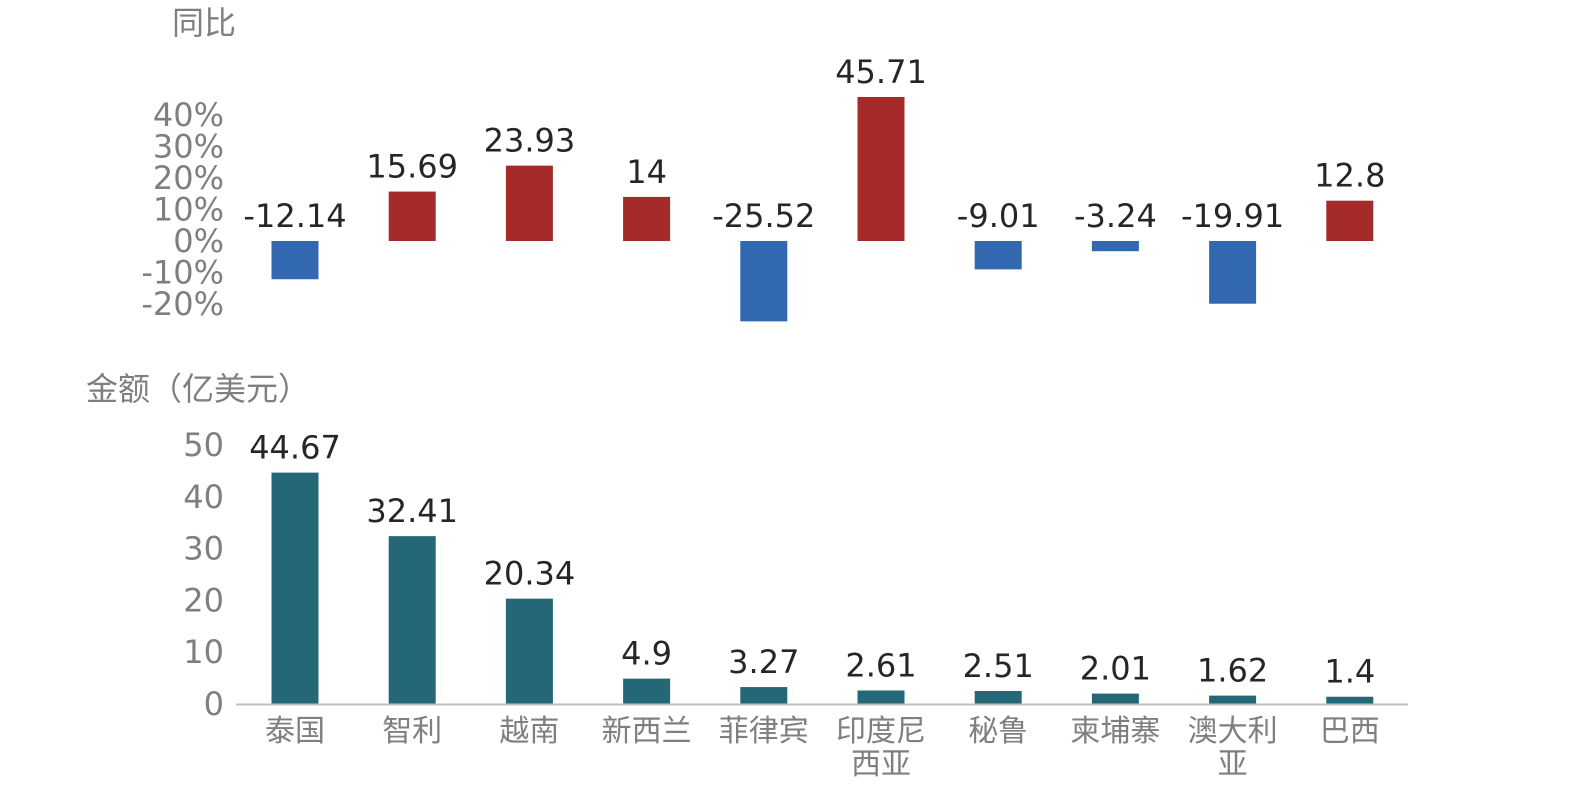 This screenshot has width=1570, height=787. Describe the element at coordinates (1349, 176) in the screenshot. I see `yoy-value-label: 12.8` at that location.